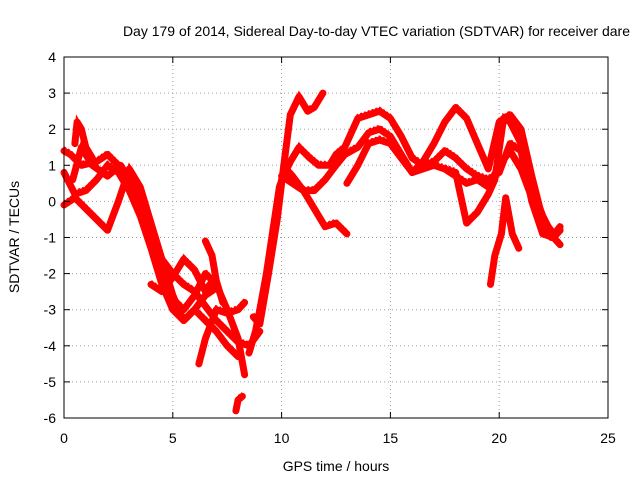 This screenshot has height=480, width=640. Describe the element at coordinates (181, 272) in the screenshot. I see `series-trace-6-markers` at that location.